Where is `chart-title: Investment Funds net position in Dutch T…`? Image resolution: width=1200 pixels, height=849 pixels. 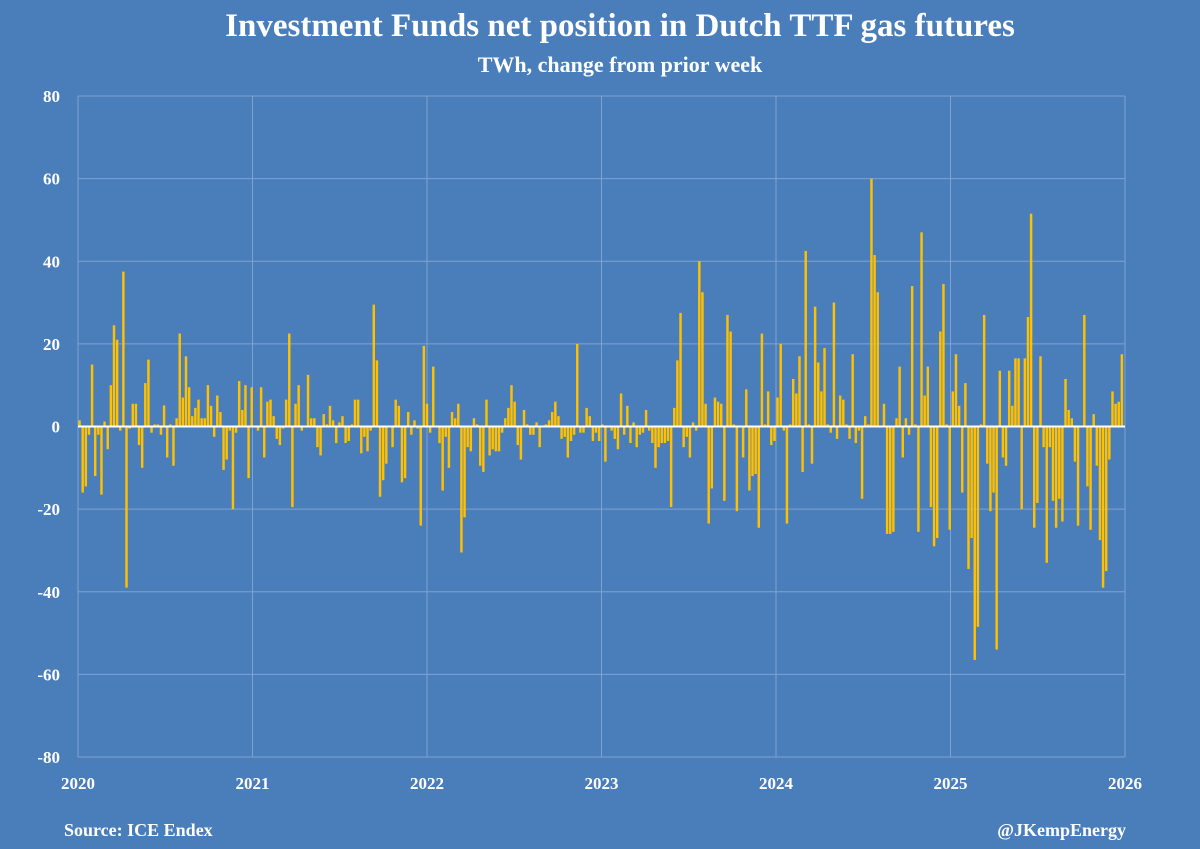 chart-title: Investment Funds net position in Dutch T… is located at coordinates (620, 26).